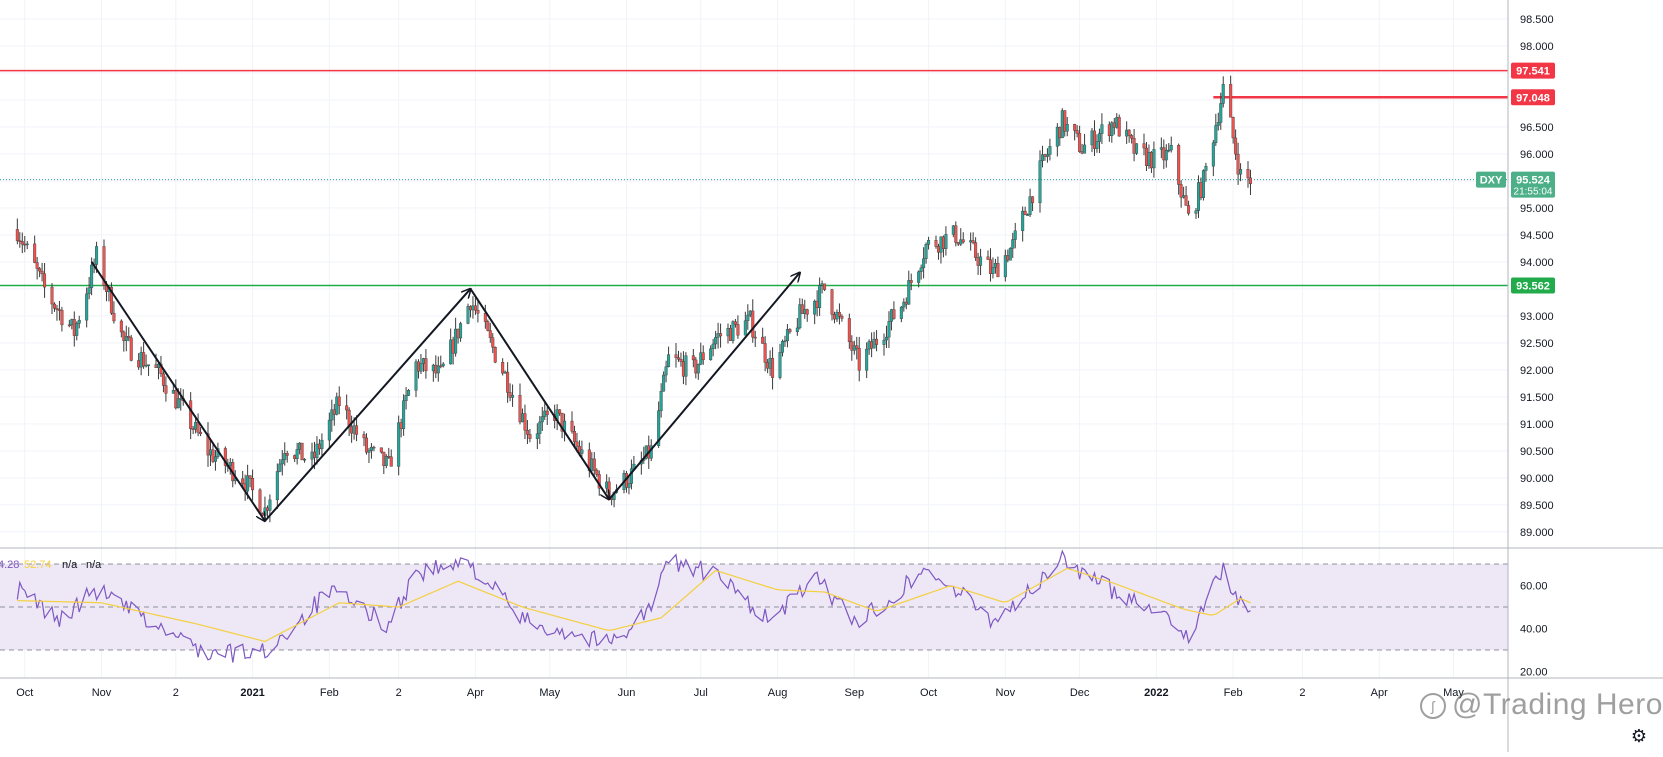 This screenshot has width=1663, height=757. Describe the element at coordinates (1534, 673) in the screenshot. I see `rsi-axis-label: 20.00` at that location.